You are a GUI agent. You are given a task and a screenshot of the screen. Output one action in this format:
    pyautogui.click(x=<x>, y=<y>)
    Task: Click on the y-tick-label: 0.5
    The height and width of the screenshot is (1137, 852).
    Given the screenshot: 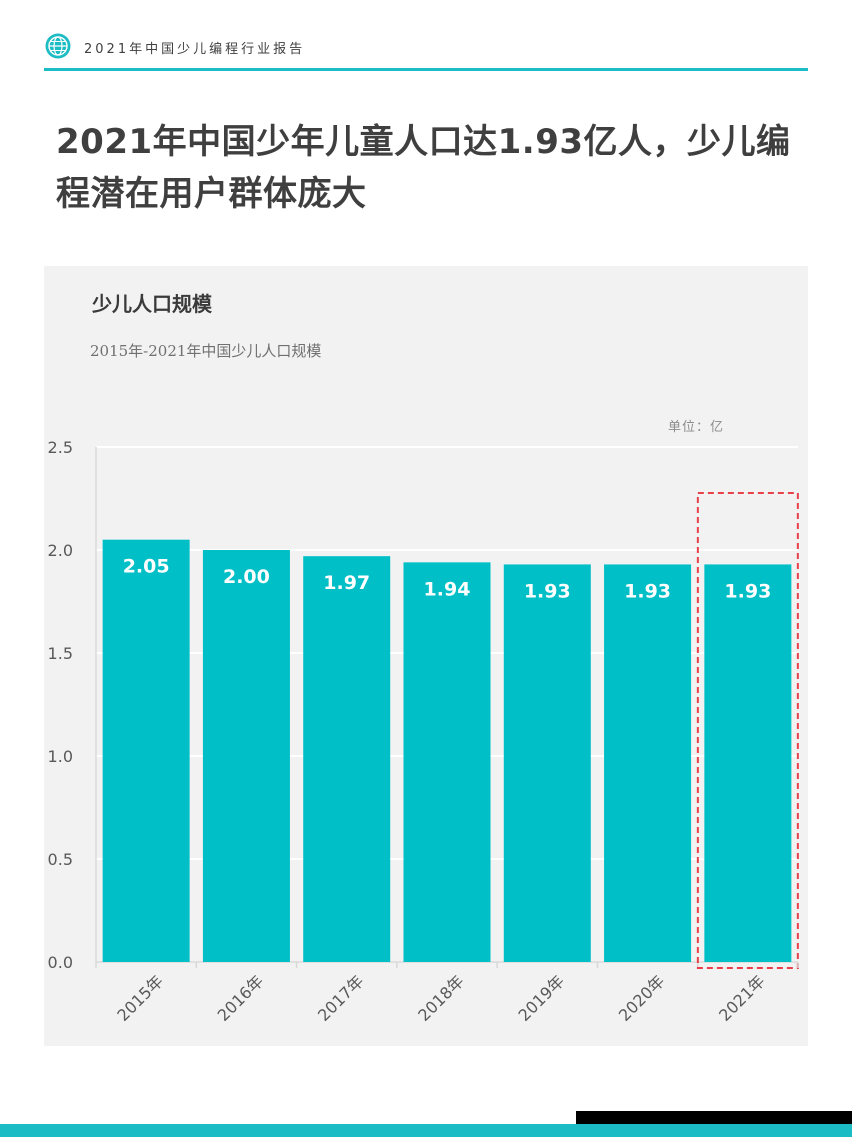 What is the action you would take?
    pyautogui.click(x=60, y=859)
    